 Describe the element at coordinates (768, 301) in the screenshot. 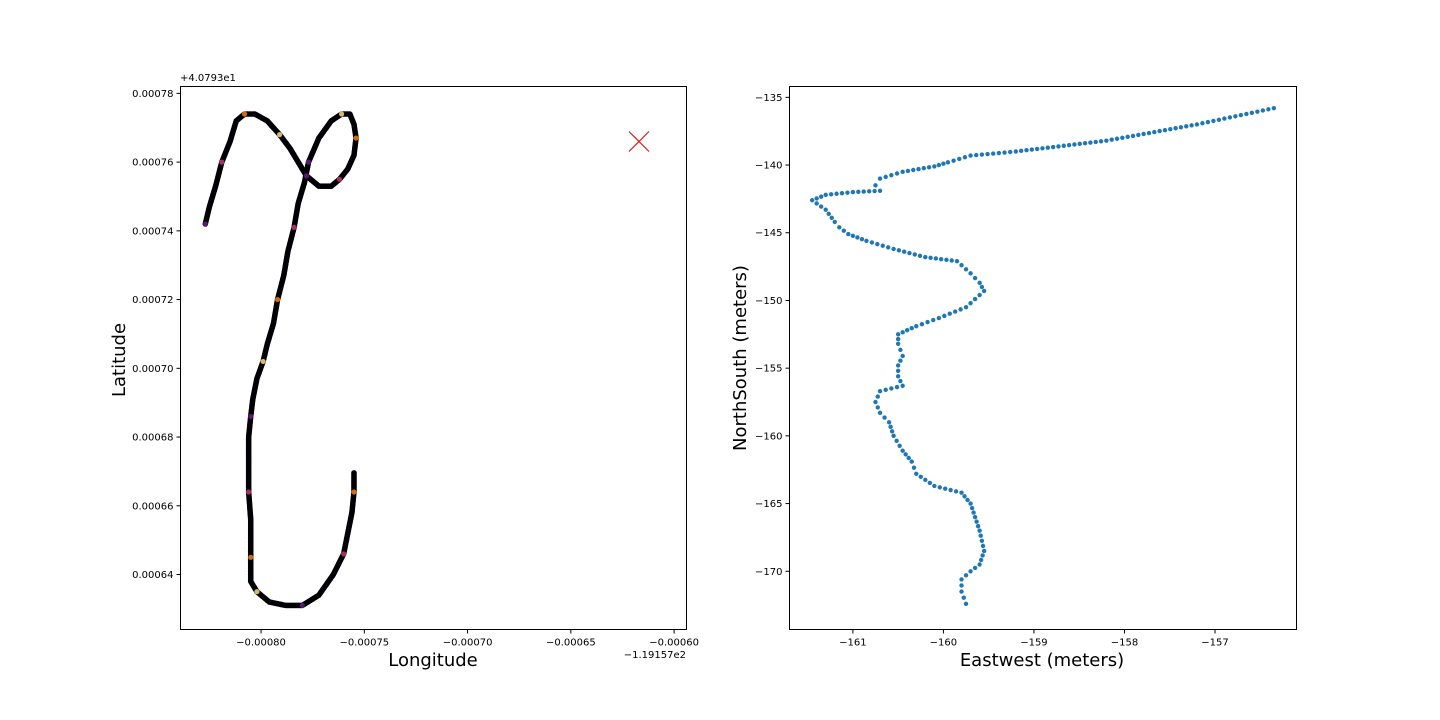

I see `right-y-tick-label: −150` at that location.